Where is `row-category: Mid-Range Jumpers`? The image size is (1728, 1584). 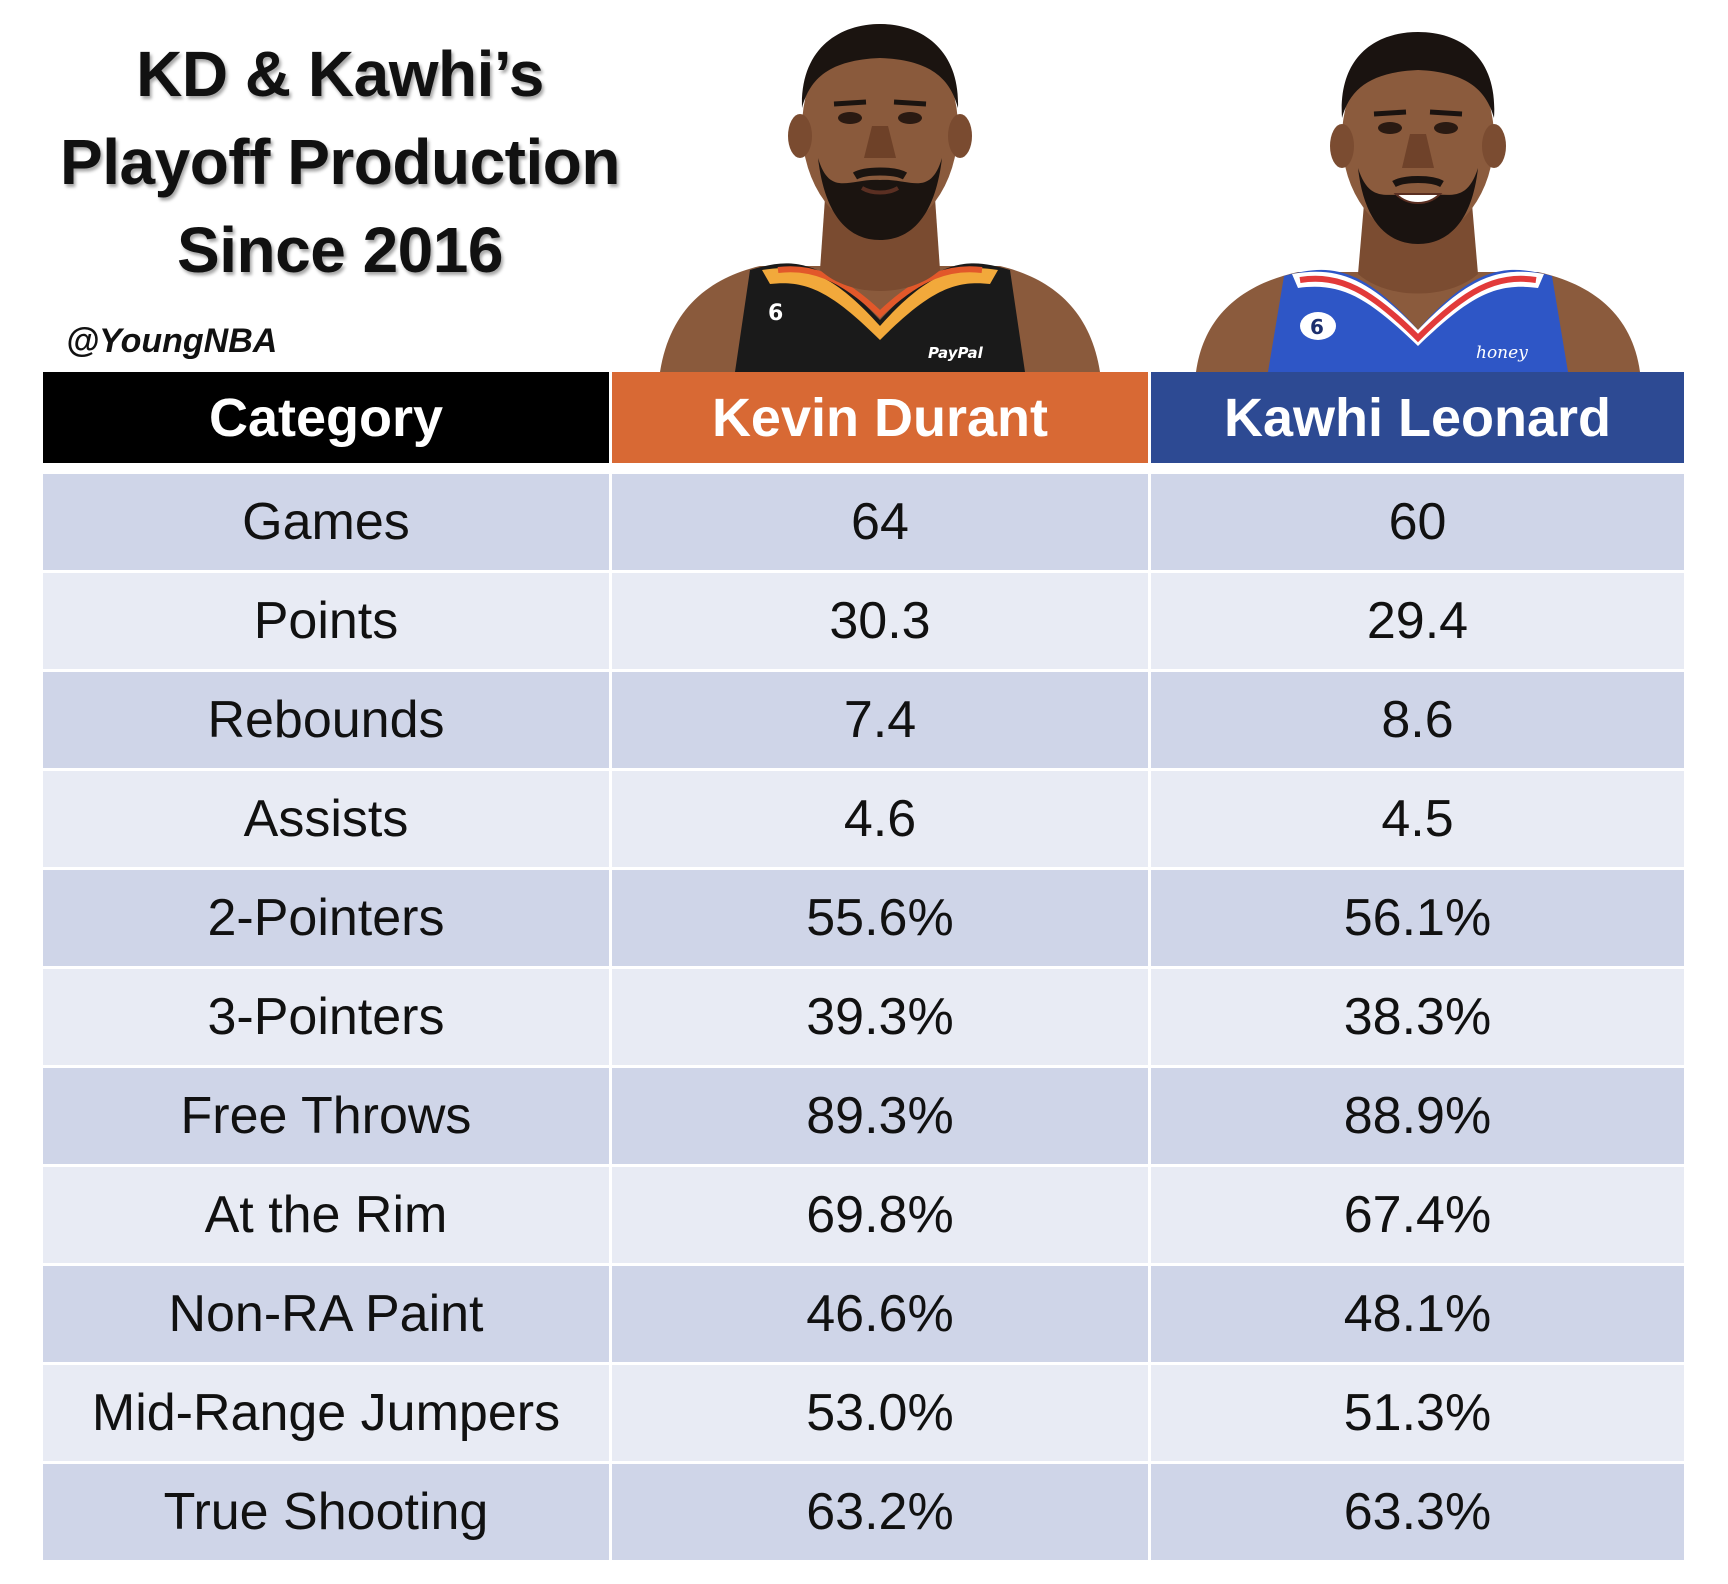 row-category: Mid-Range Jumpers is located at coordinates (326, 1413).